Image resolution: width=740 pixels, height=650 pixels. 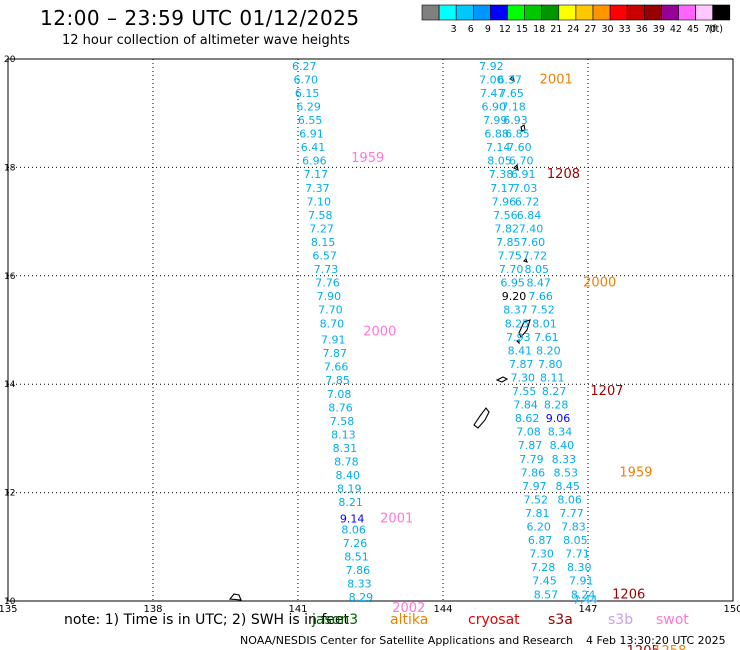 What do you see at coordinates (544, 323) in the screenshot?
I see `wave-height-label: 8.01` at bounding box center [544, 323].